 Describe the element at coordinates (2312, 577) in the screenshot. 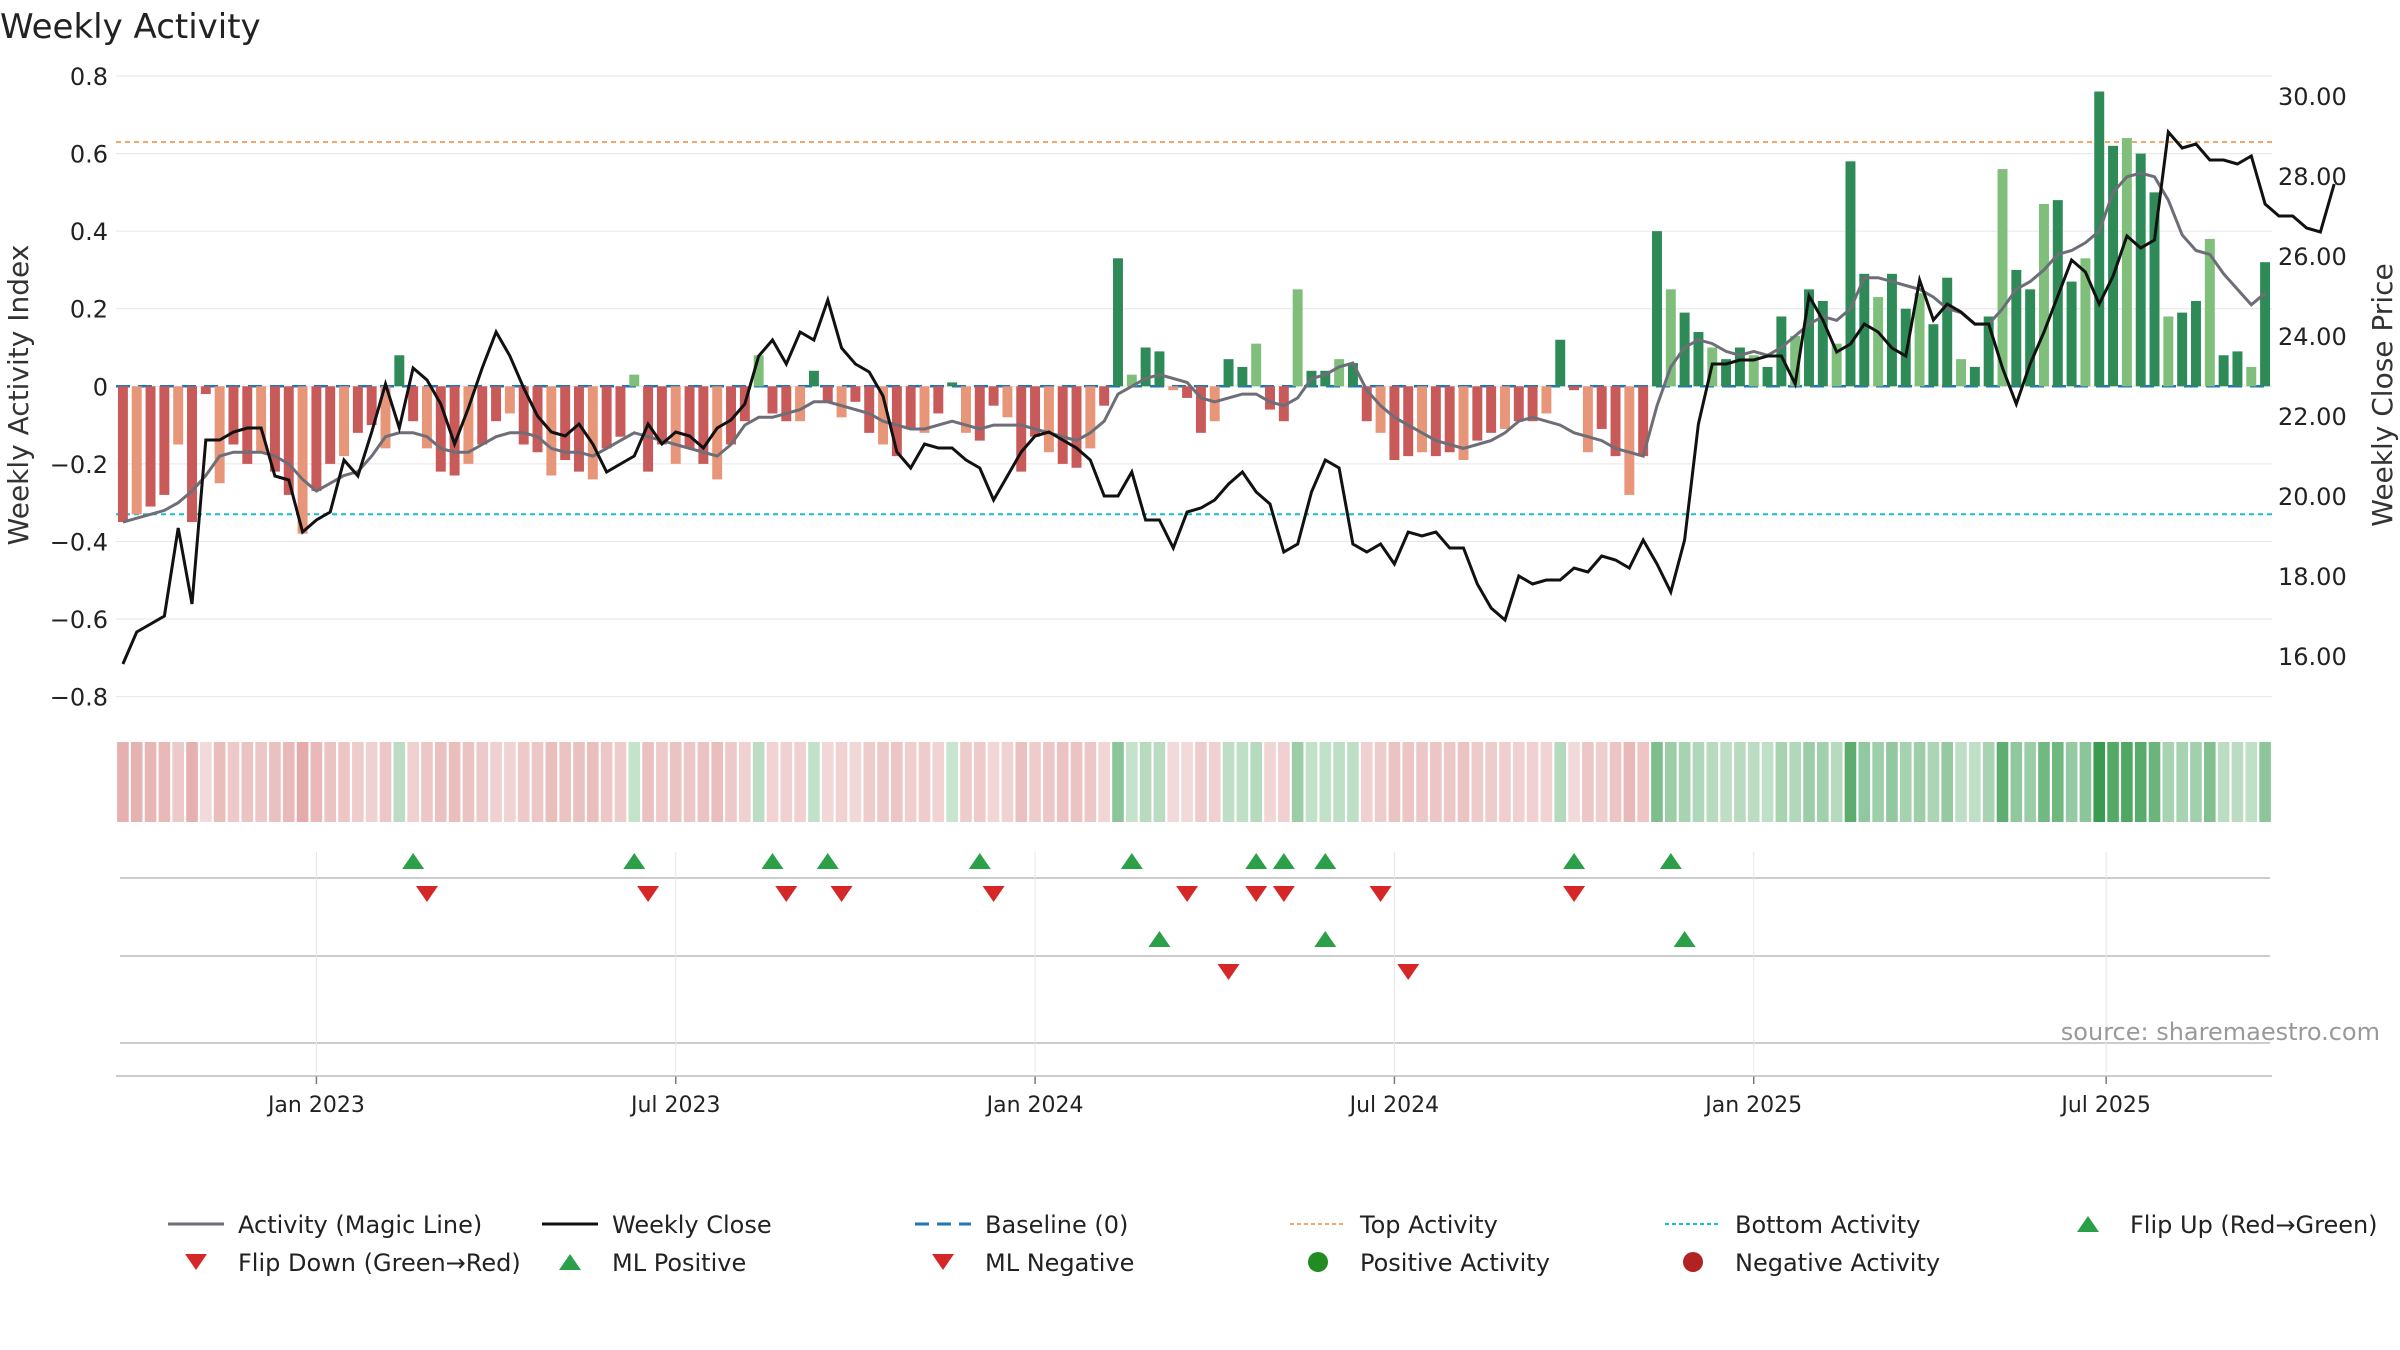

I see `y-right-tick-label: 18.00` at that location.